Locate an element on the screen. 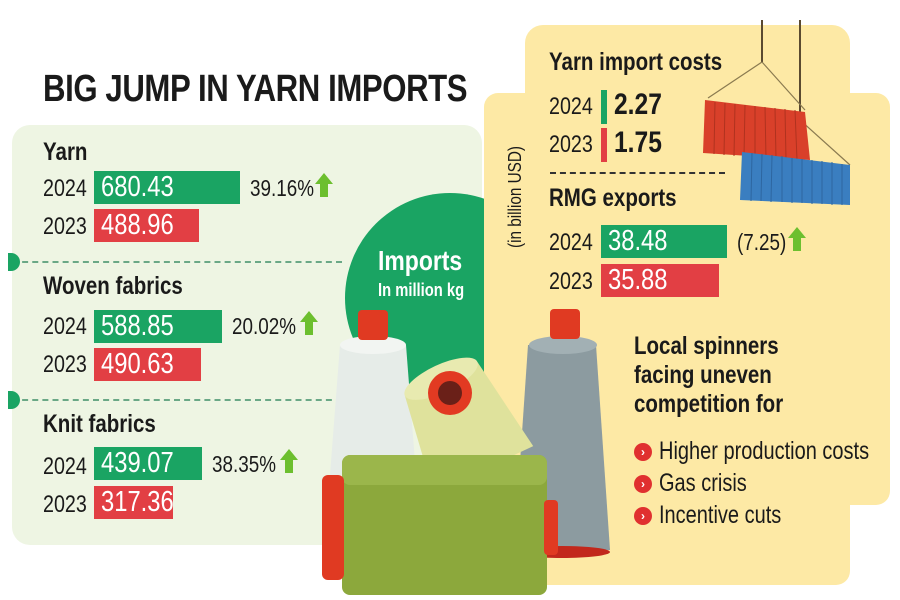 The image size is (900, 600). change-knit: 38.35% is located at coordinates (244, 464).